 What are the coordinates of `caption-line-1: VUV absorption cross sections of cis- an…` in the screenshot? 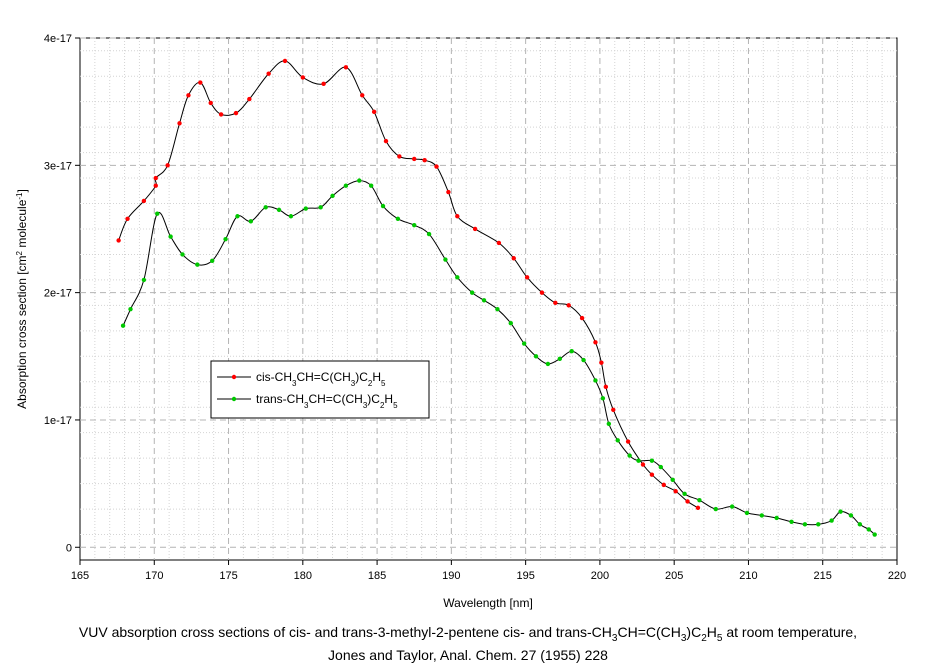 It's located at (468, 634).